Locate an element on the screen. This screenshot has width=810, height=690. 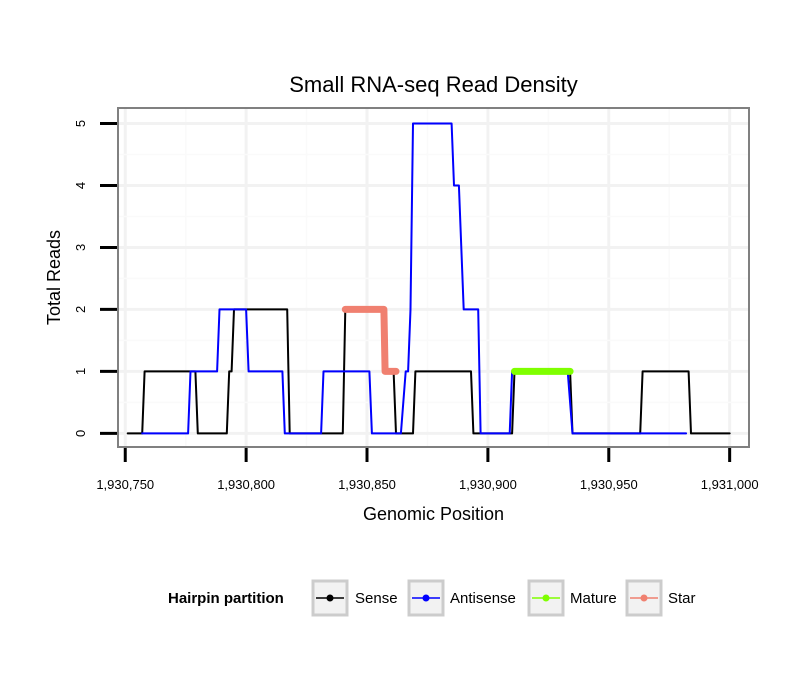
chart-title: Small RNA-seq Read Density is located at coordinates (433, 84).